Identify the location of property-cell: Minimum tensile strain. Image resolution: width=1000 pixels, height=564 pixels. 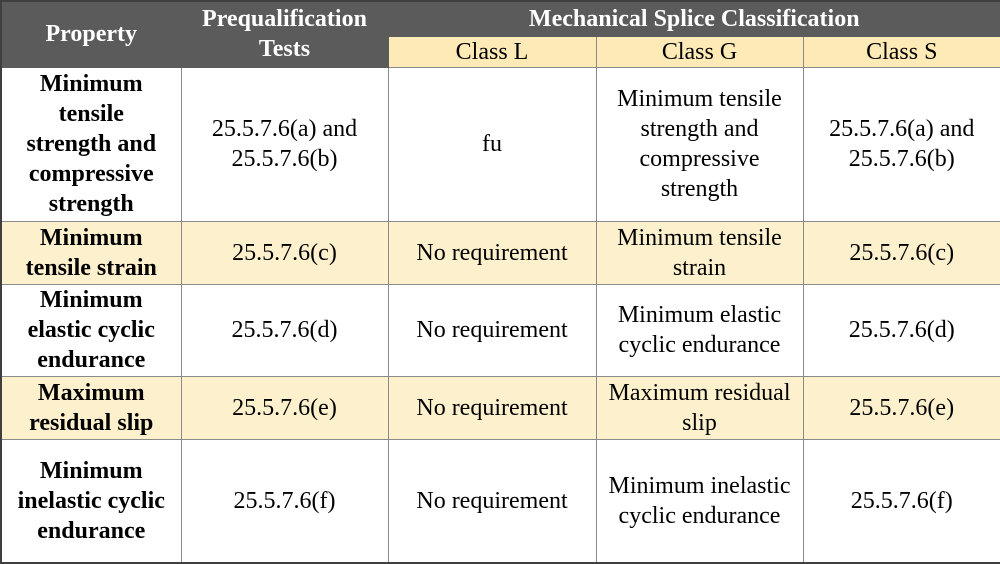
(91, 252).